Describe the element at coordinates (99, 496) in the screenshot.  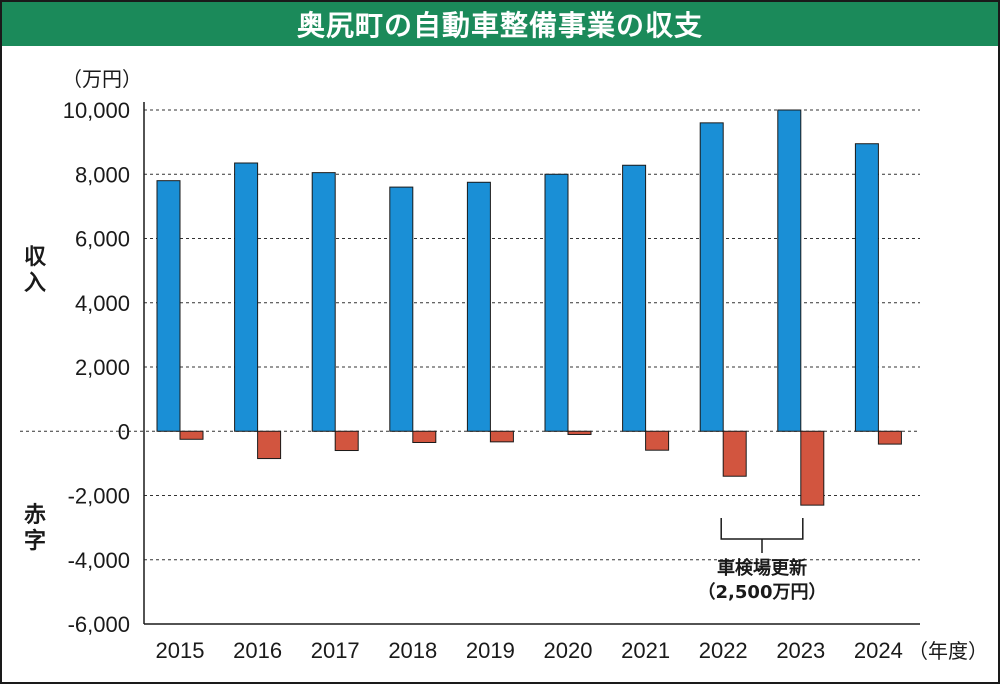
I see `y-tick-label: -2,000` at that location.